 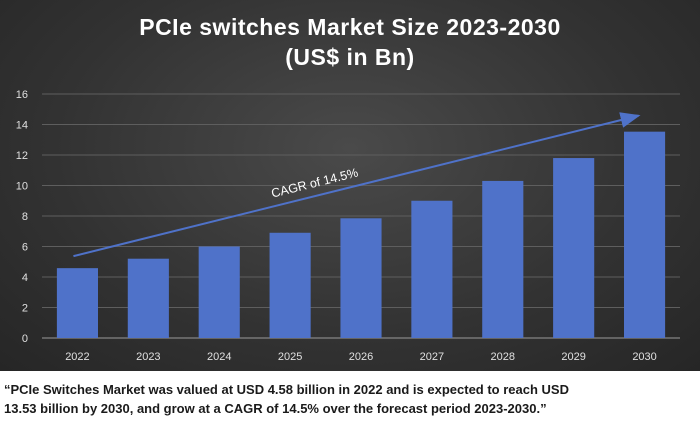 I want to click on y-tick-label: 12, so click(x=22, y=156).